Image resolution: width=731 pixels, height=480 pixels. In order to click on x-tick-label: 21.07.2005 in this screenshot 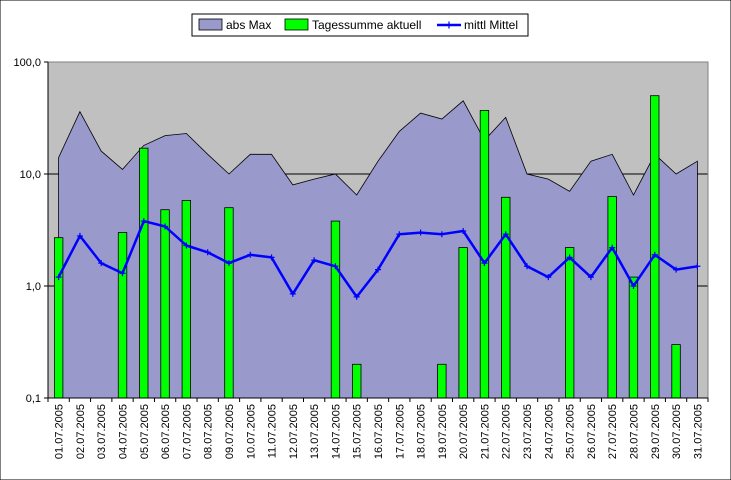, I will do `click(485, 431)`.